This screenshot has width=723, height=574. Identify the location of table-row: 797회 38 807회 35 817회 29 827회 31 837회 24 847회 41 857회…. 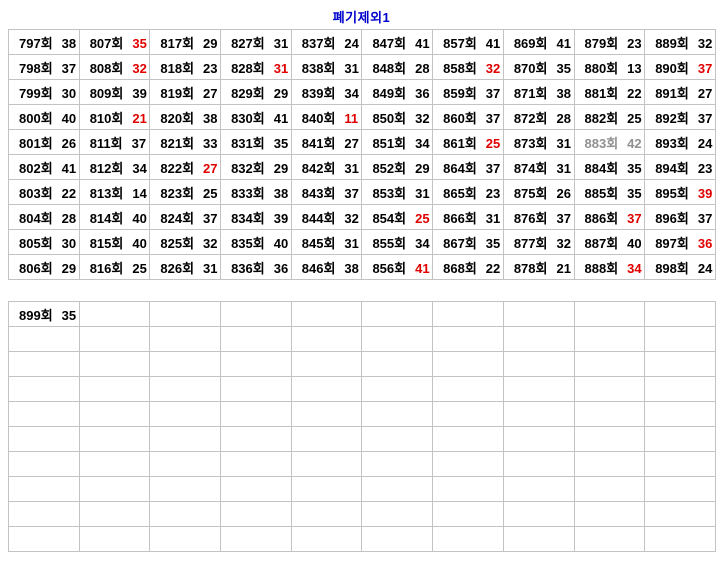
(362, 42).